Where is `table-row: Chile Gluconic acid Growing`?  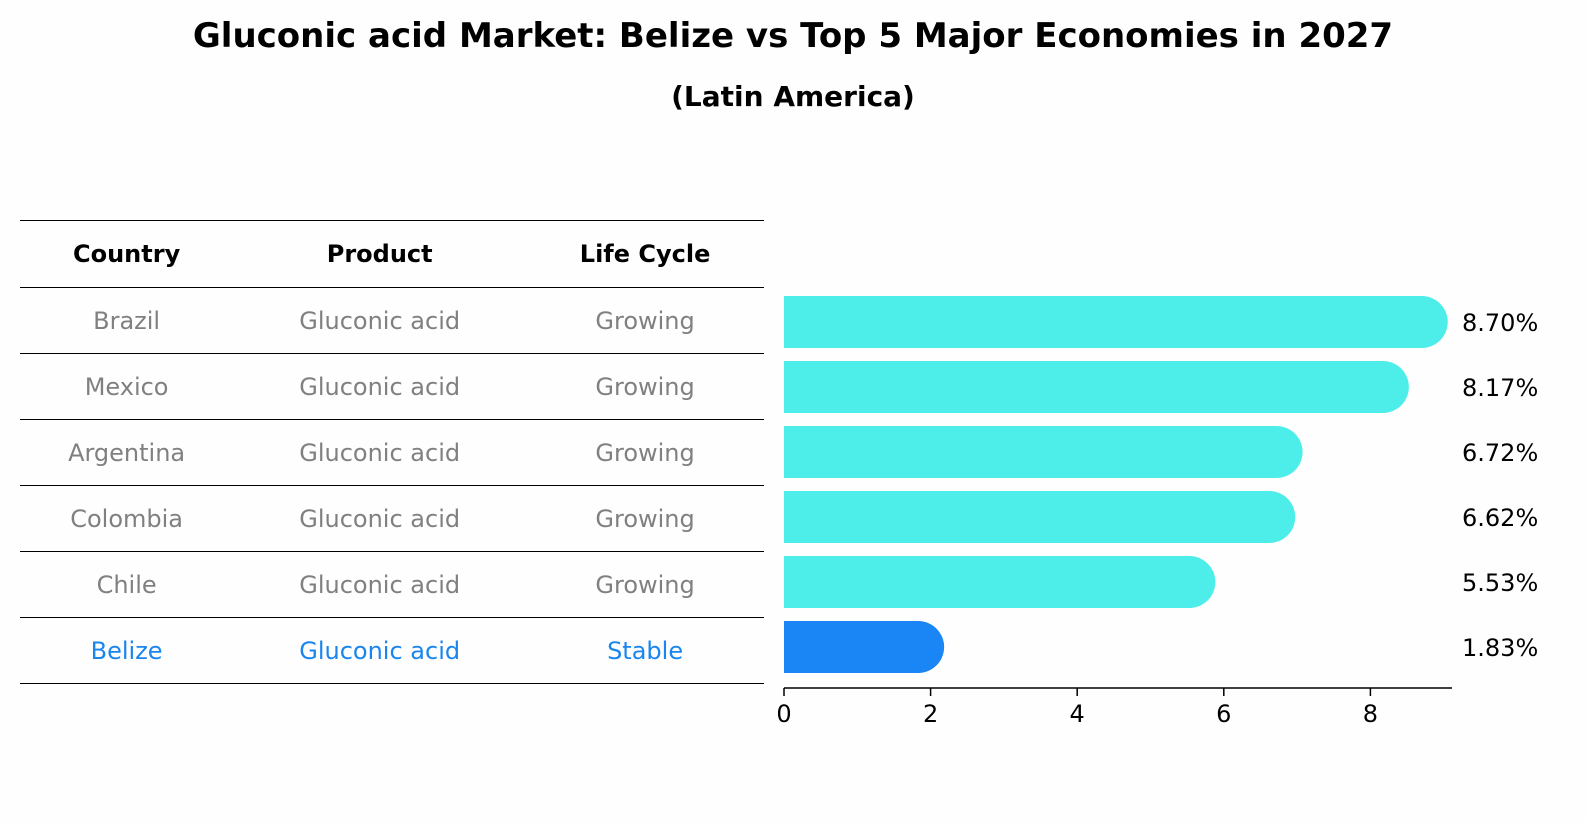
table-row: Chile Gluconic acid Growing is located at coordinates (392, 584).